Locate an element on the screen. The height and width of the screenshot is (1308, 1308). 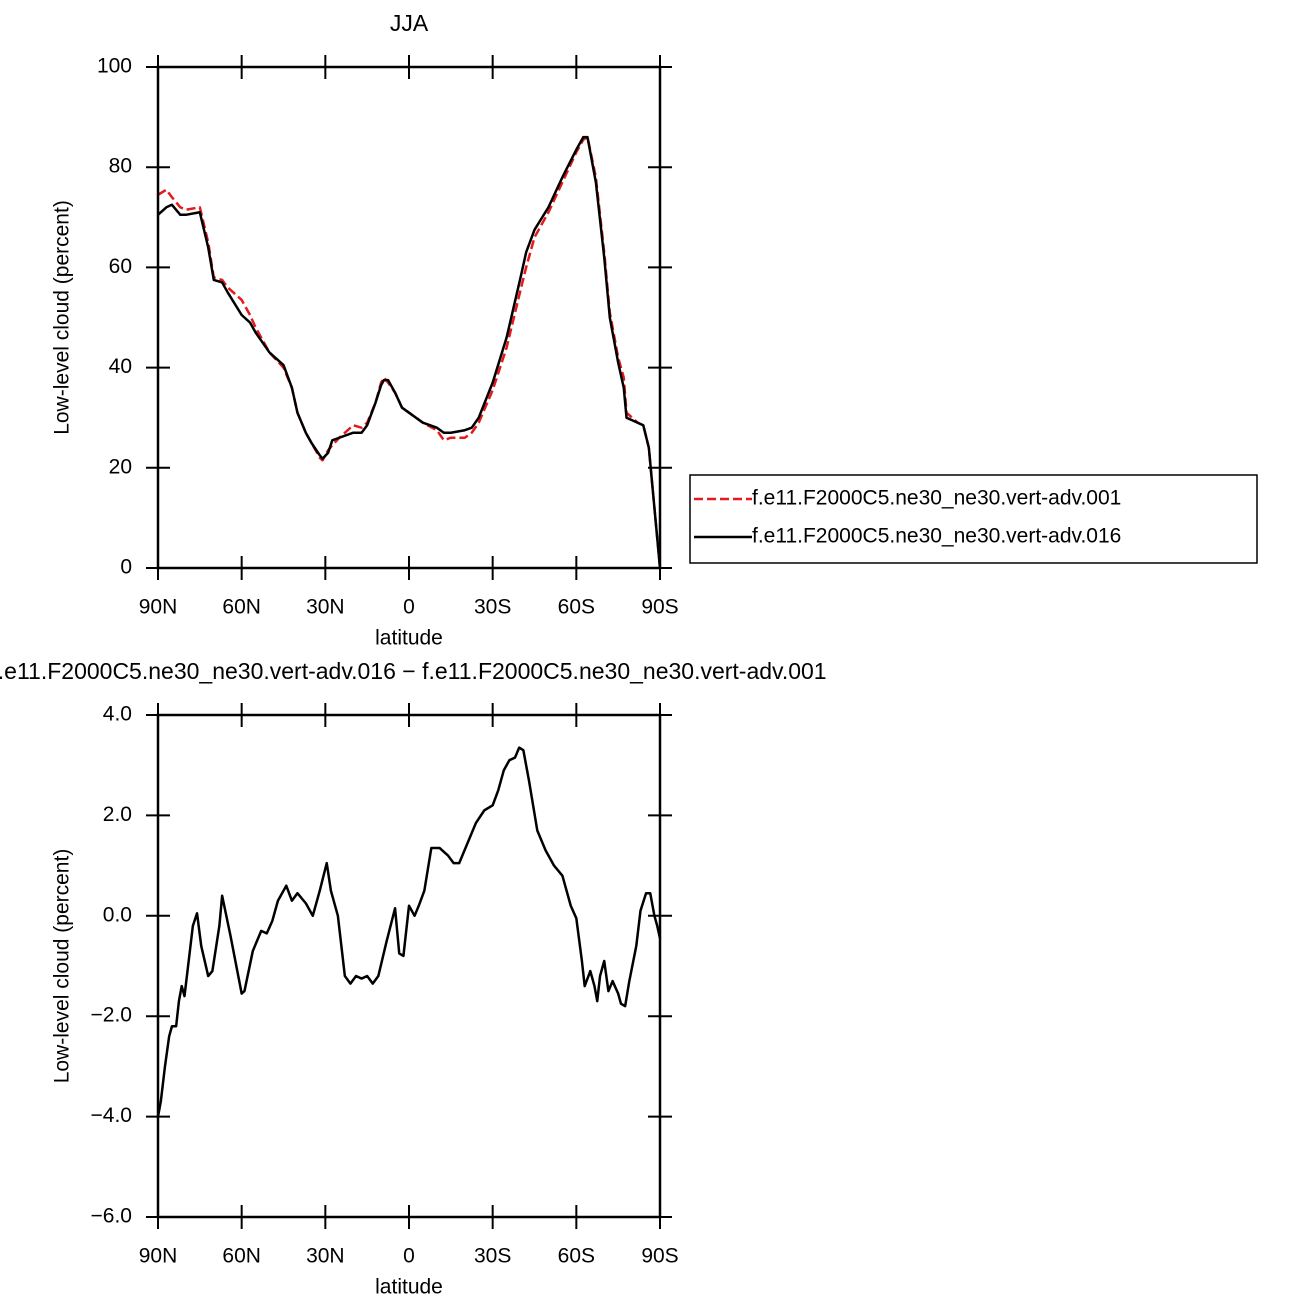
legend-label: f.e11.F2000C5.ne30_ne30.vert-adv.001 is located at coordinates (936, 498).